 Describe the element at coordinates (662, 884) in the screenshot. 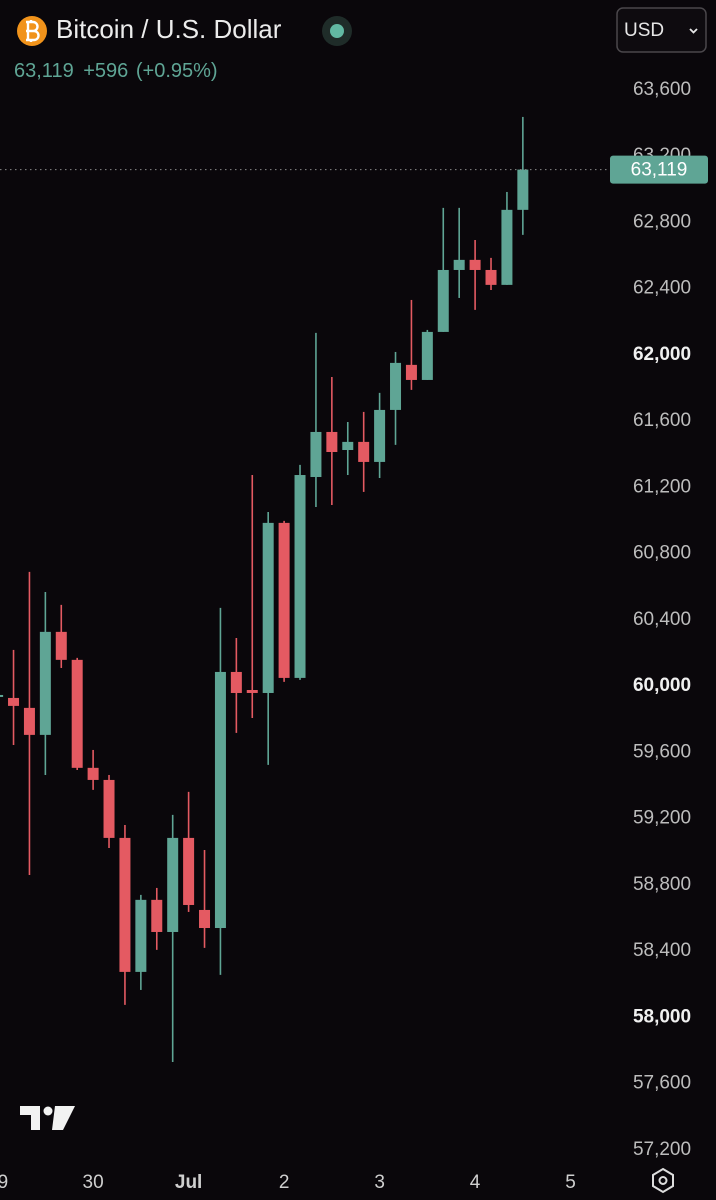

I see `y-tick-label: 58,800` at that location.